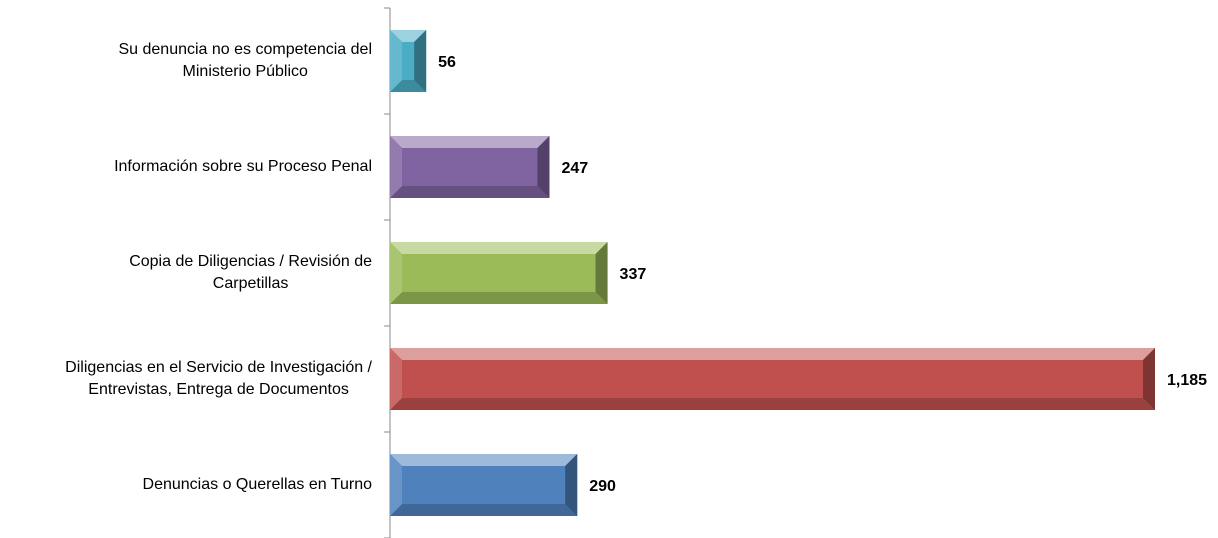 This screenshot has width=1218, height=538. I want to click on category-label: Denuncias o Querellas en Turno, so click(186, 485).